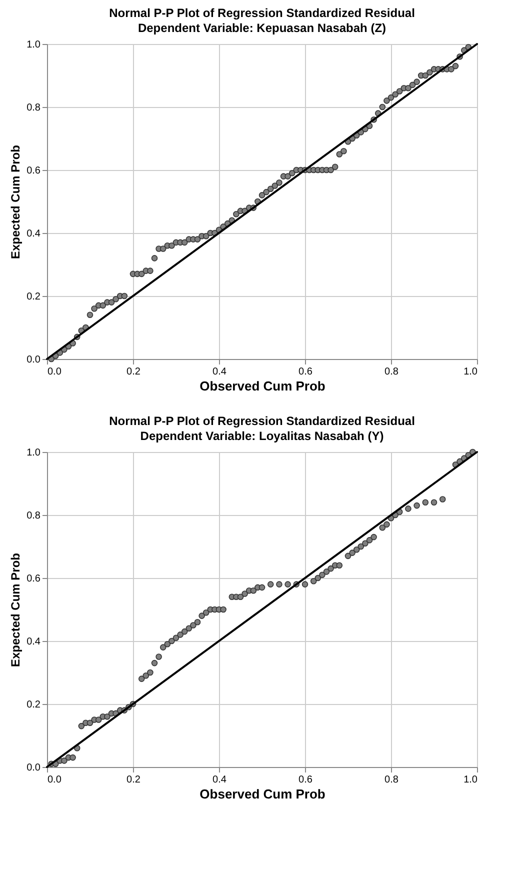 This screenshot has width=523, height=870. Describe the element at coordinates (262, 28) in the screenshot. I see `chart-subtitle: Dependent Variable: Kepuasan Nasabah (Z)` at that location.